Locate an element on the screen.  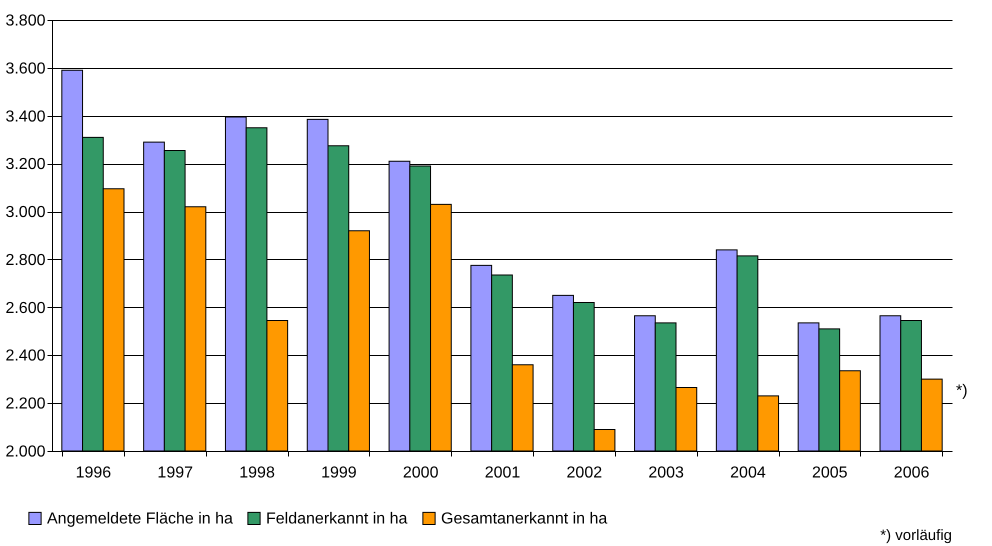
x-tick-label: 2004 is located at coordinates (748, 473).